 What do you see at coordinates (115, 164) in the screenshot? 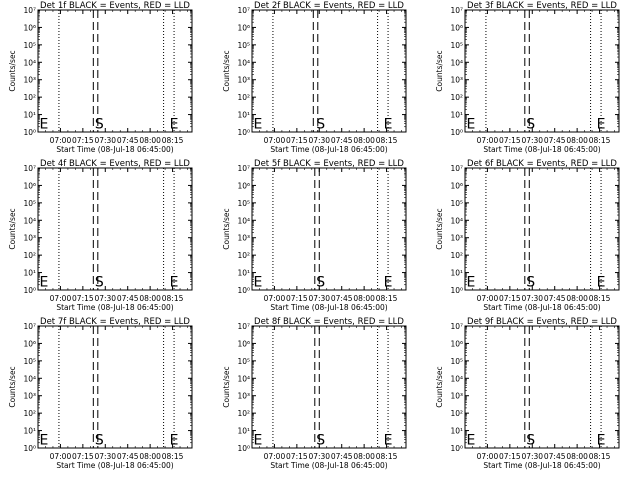
I see `panel-title: Det 4f BLACK = Events, RED = LLD` at bounding box center [115, 164].